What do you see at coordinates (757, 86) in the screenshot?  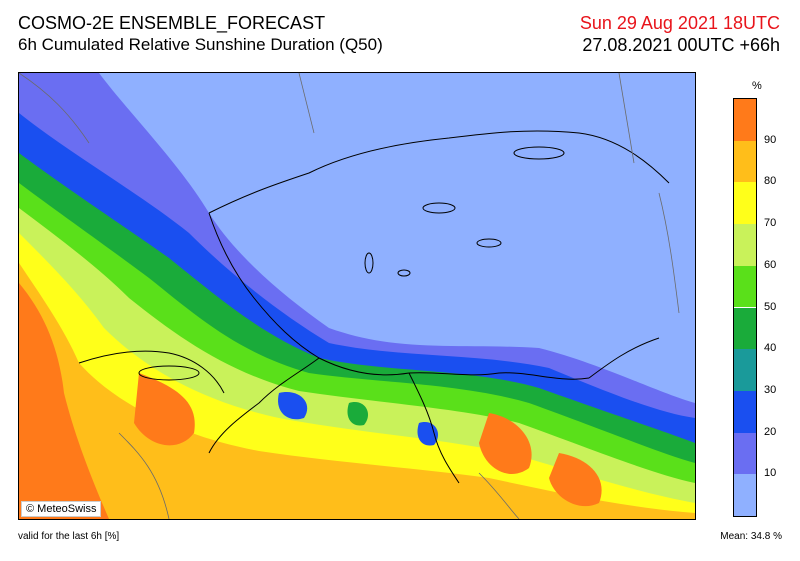 I see `colorbar-unit: %` at bounding box center [757, 86].